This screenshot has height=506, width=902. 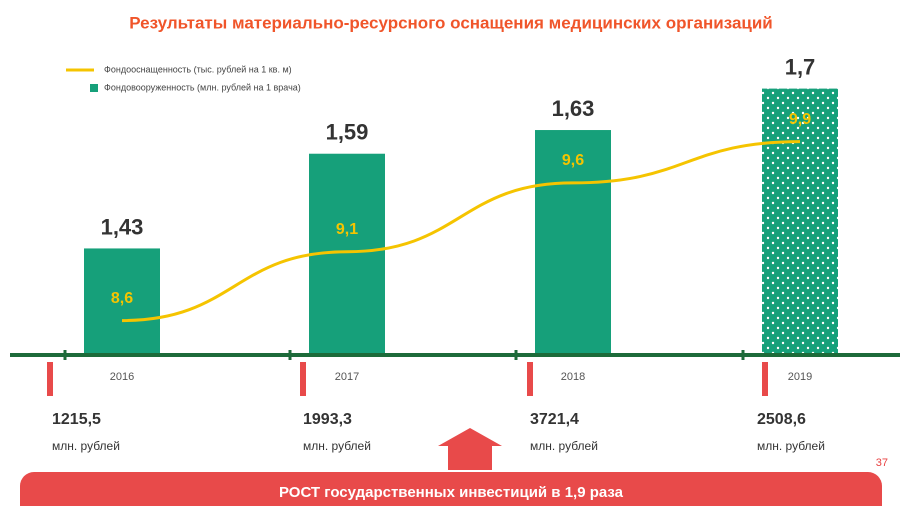 I want to click on x-tick-label: 2019, so click(x=800, y=377).